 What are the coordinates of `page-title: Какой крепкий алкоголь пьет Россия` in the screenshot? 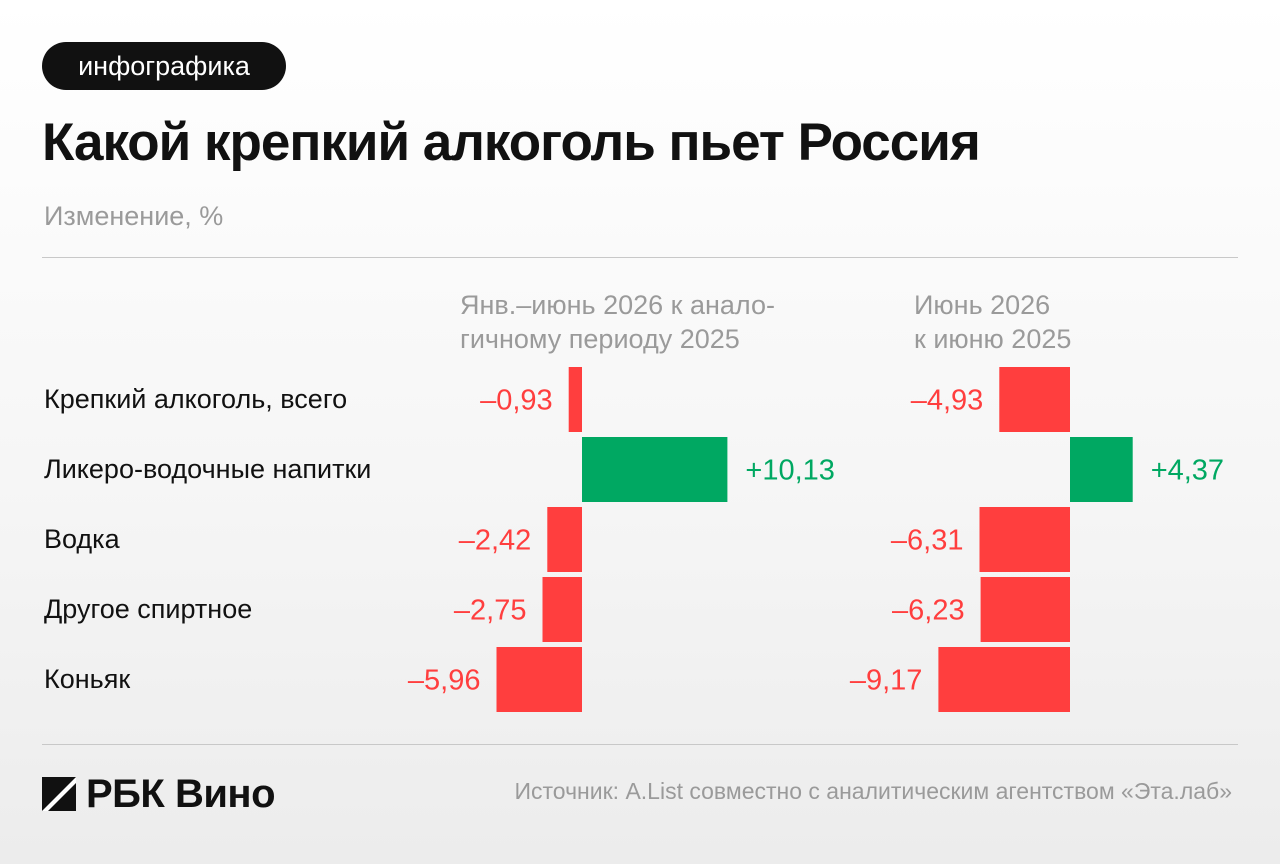 It's located at (511, 142).